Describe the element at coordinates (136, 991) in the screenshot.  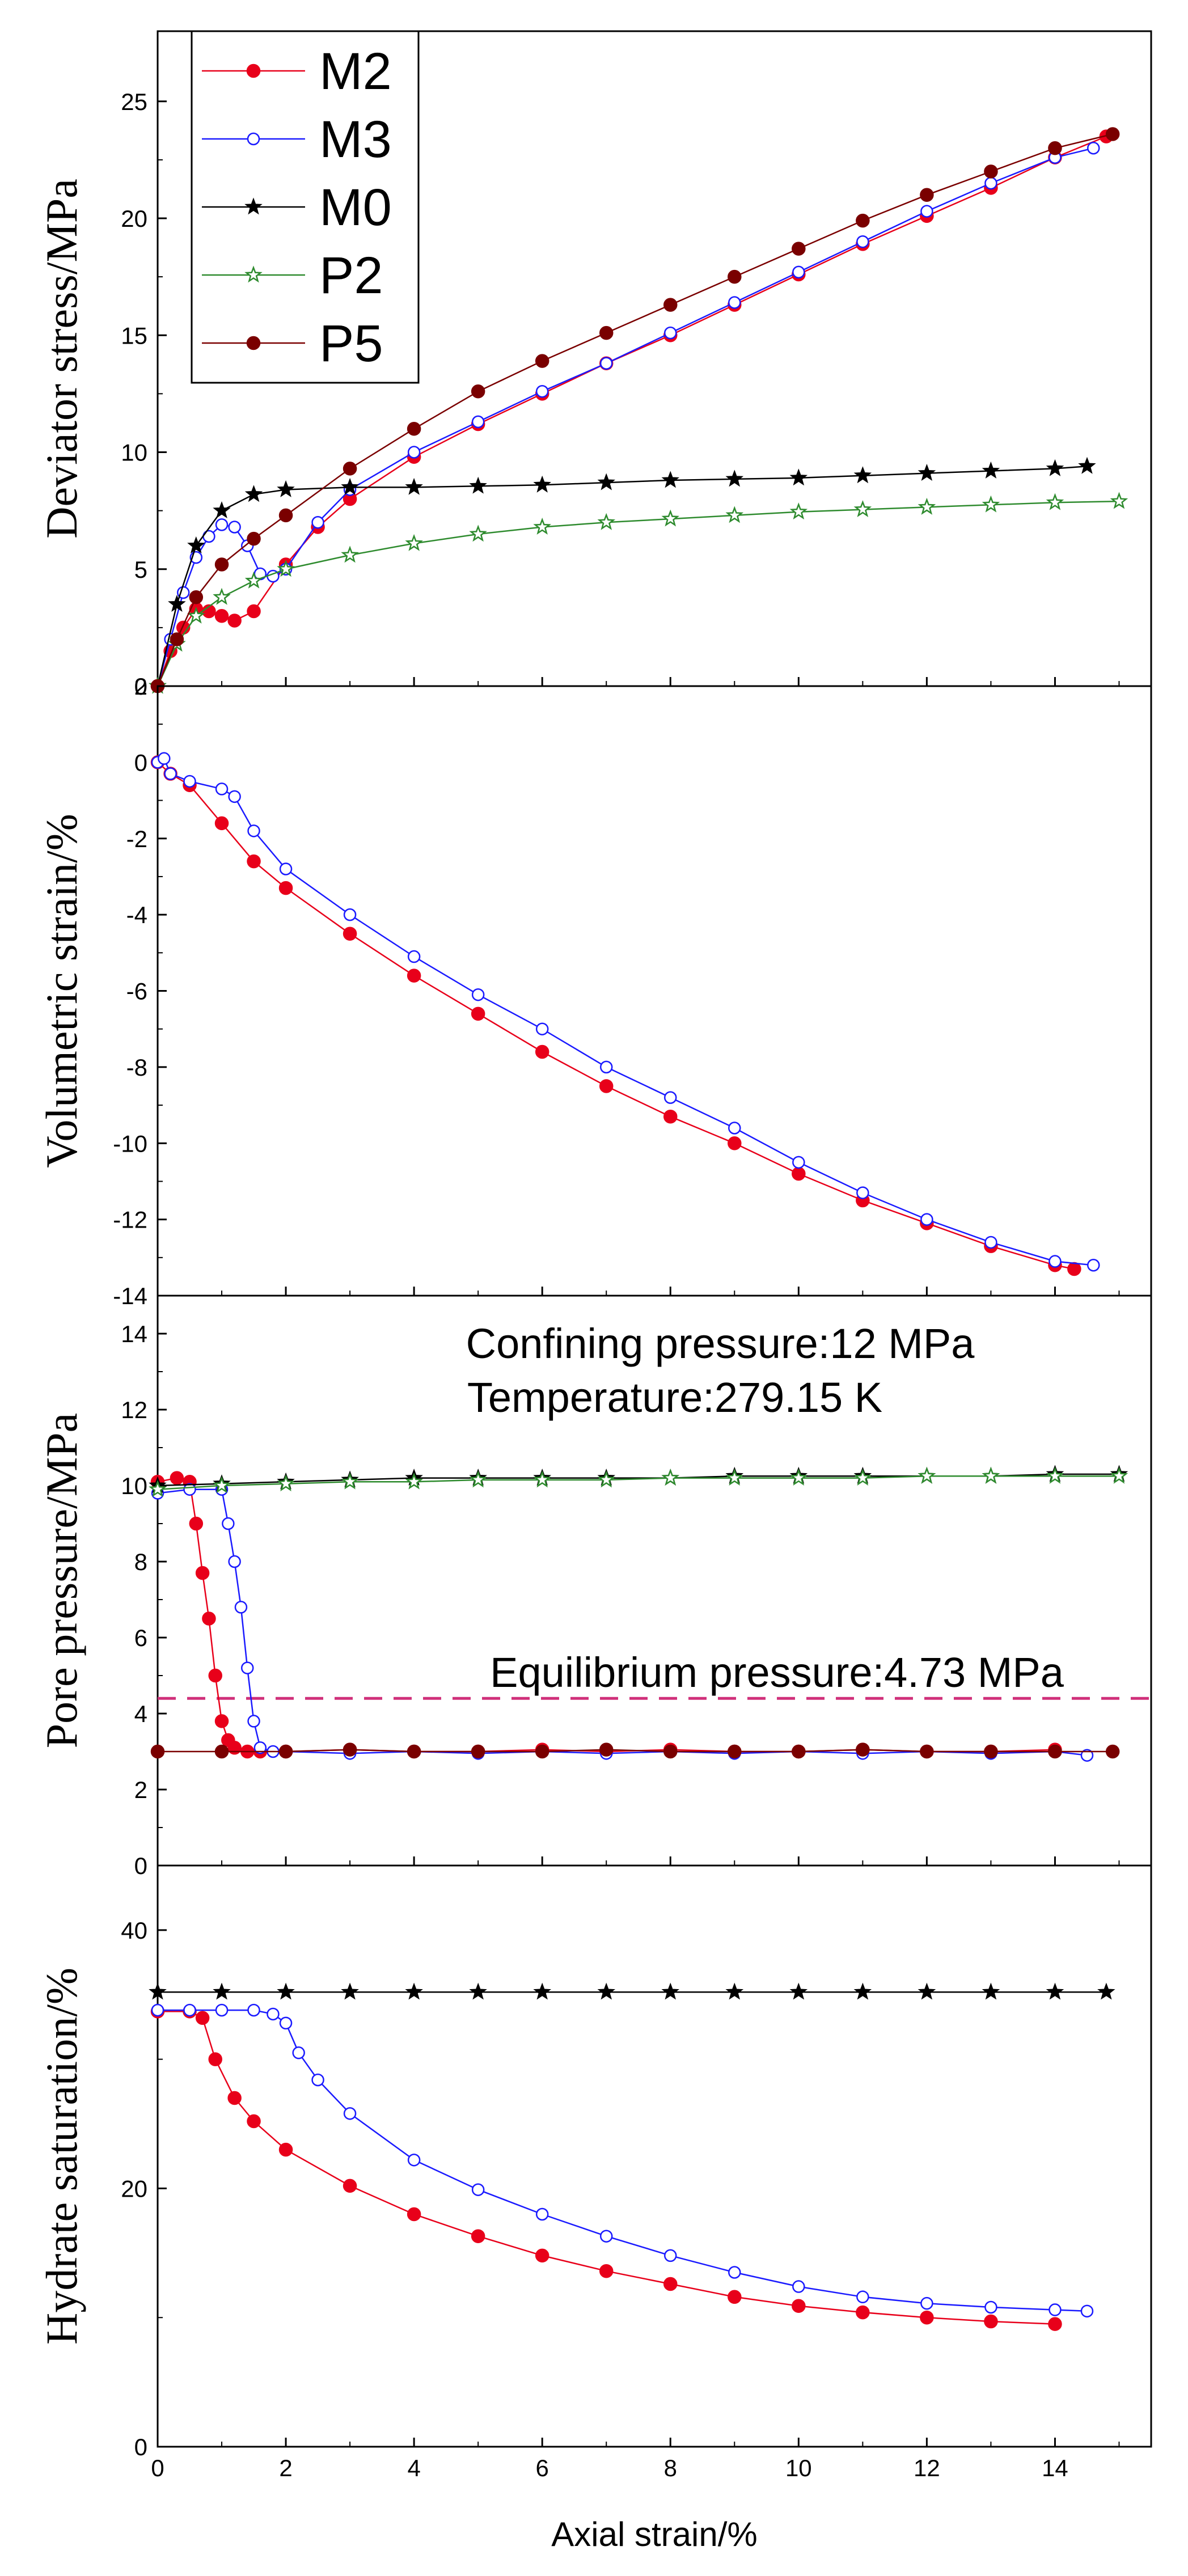
I see `y-tick-label: -6` at that location.